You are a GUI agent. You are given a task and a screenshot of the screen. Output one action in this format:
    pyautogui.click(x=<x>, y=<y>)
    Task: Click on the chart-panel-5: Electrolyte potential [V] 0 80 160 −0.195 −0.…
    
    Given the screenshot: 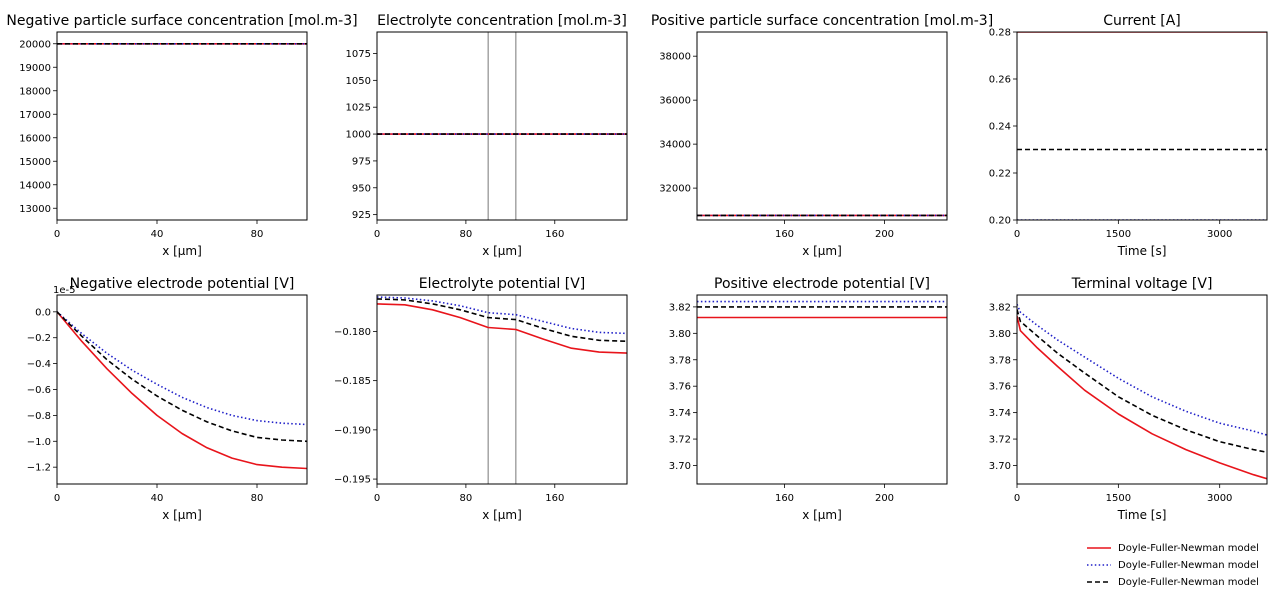 What is the action you would take?
    pyautogui.click(x=481, y=399)
    